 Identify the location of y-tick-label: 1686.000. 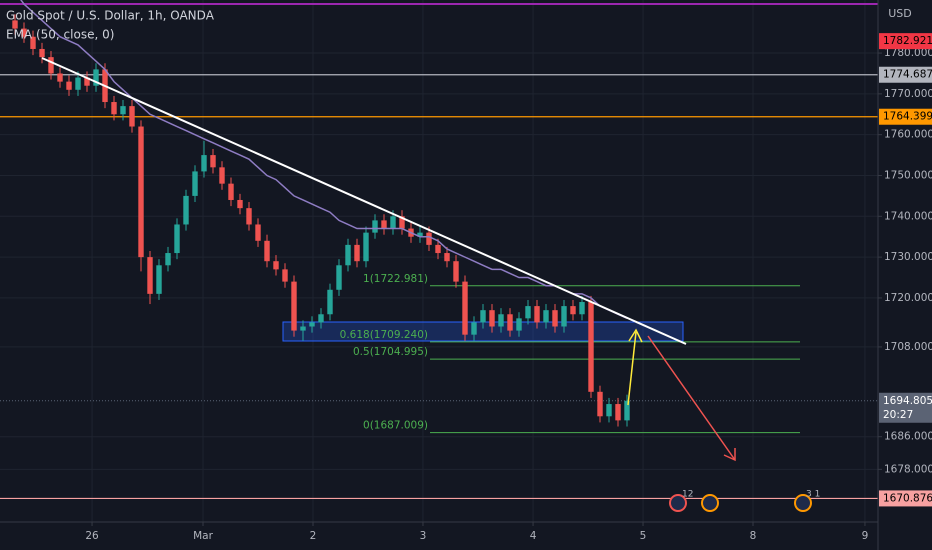
(908, 437).